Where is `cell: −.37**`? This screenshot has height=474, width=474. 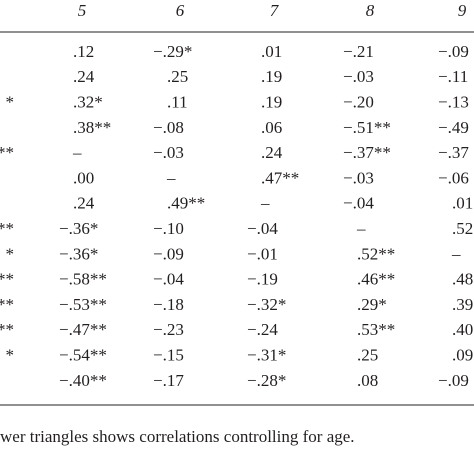
cell: −.37** is located at coordinates (367, 152).